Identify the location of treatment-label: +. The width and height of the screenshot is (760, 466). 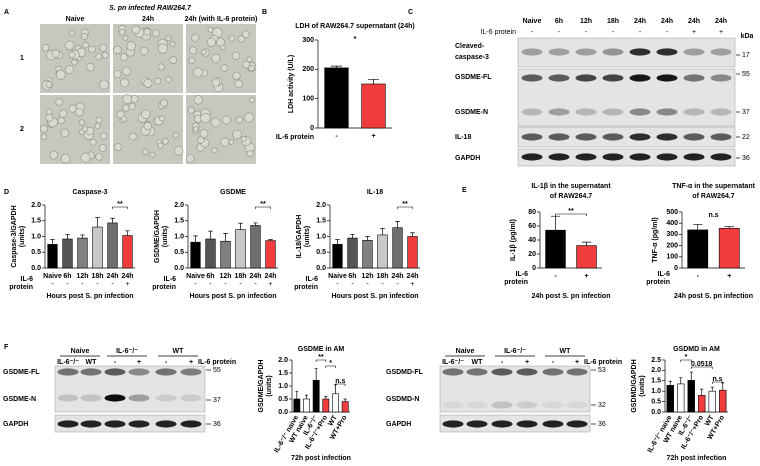
(270, 284).